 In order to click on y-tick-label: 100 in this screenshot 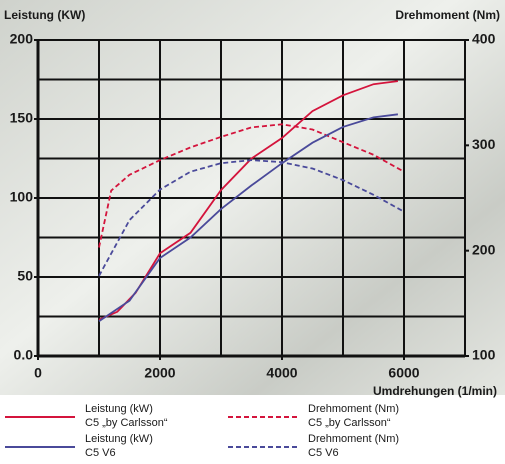, I will do `click(22, 197)`.